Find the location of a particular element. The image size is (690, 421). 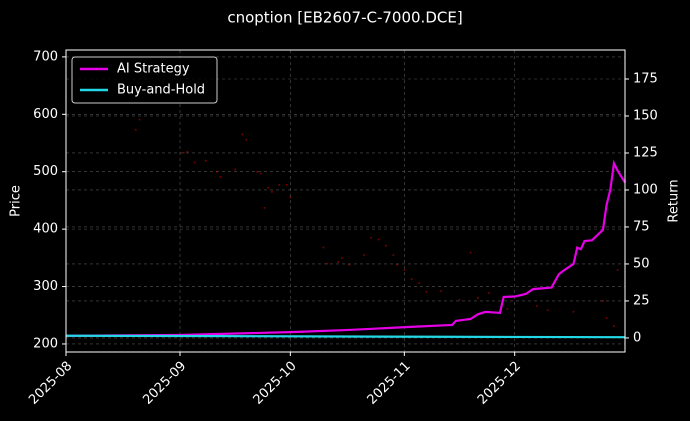

y2-axis-label: Return is located at coordinates (674, 200).